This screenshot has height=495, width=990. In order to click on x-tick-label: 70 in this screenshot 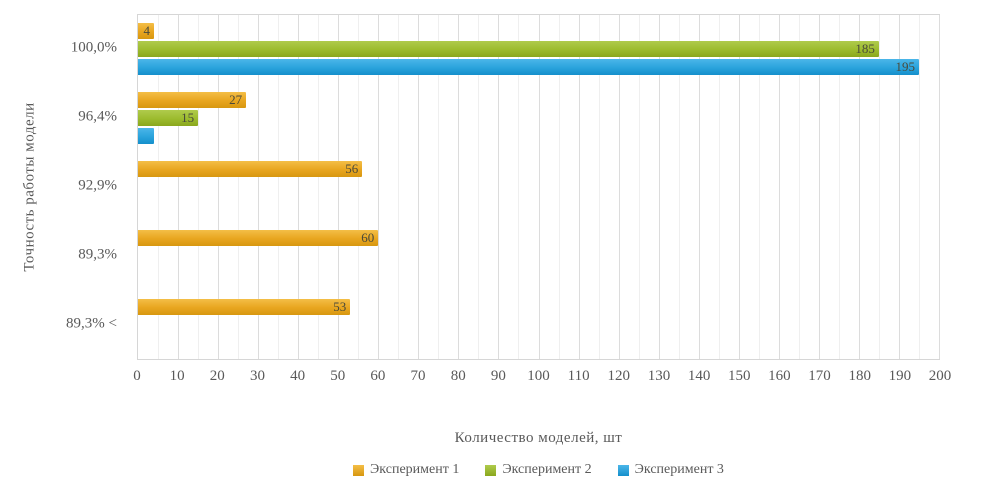, I will do `click(418, 376)`.